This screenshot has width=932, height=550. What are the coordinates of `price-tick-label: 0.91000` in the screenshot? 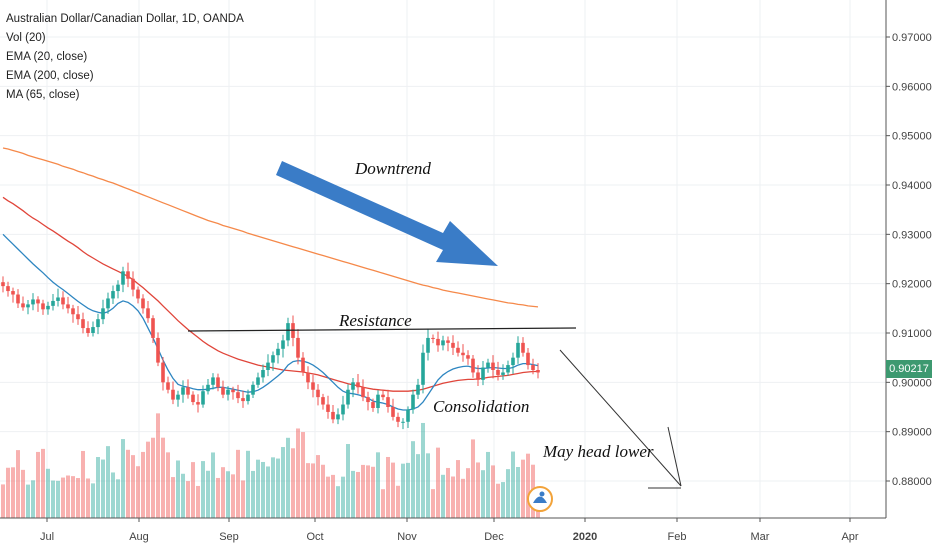 It's located at (912, 334).